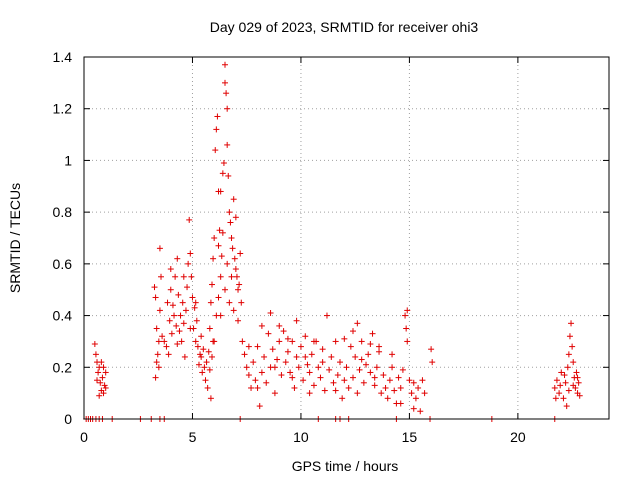  I want to click on x-tick-label: 15, so click(410, 437).